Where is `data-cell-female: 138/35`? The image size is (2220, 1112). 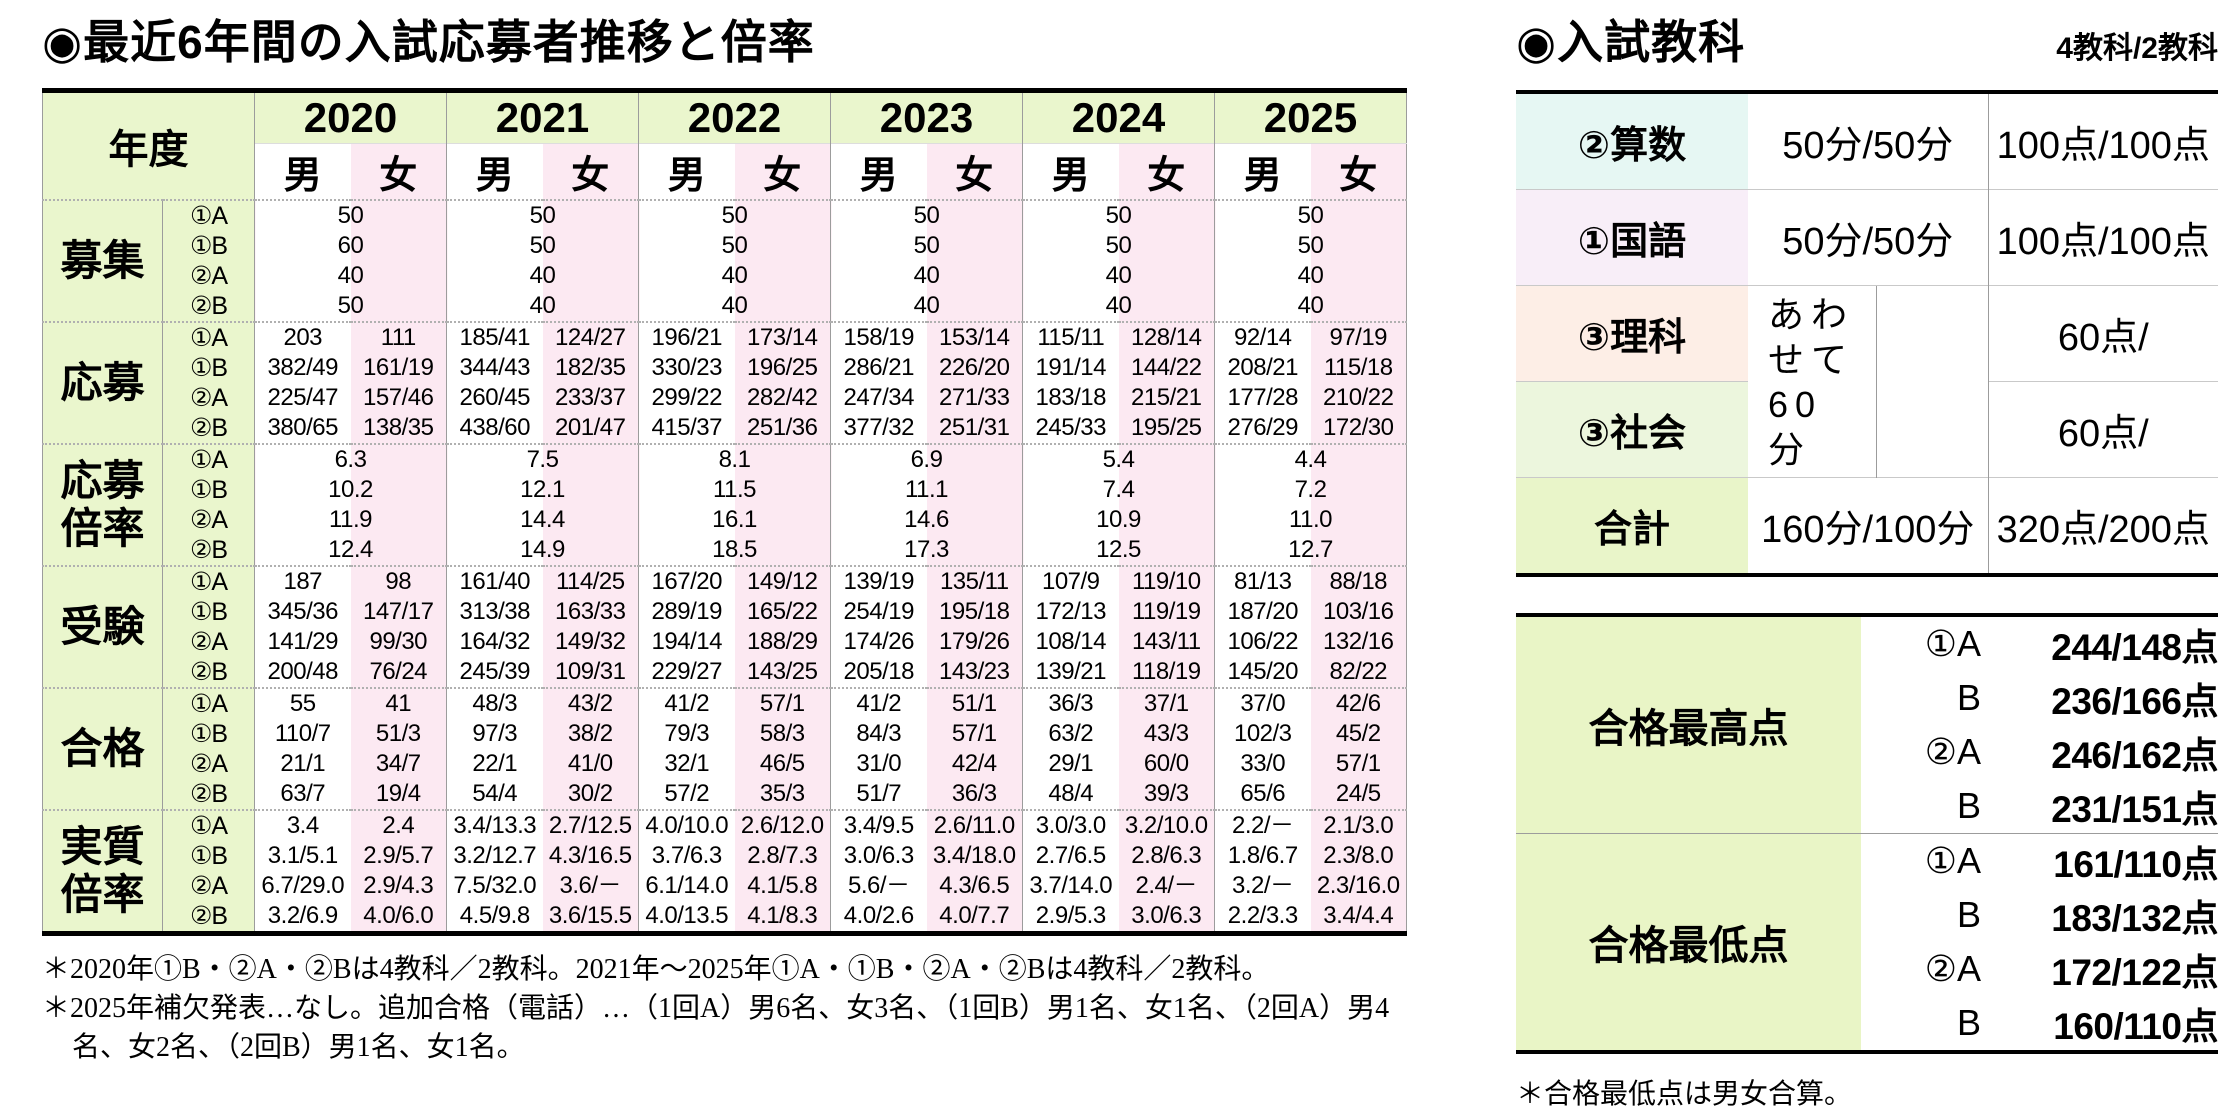
data-cell-female: 138/35 is located at coordinates (398, 428).